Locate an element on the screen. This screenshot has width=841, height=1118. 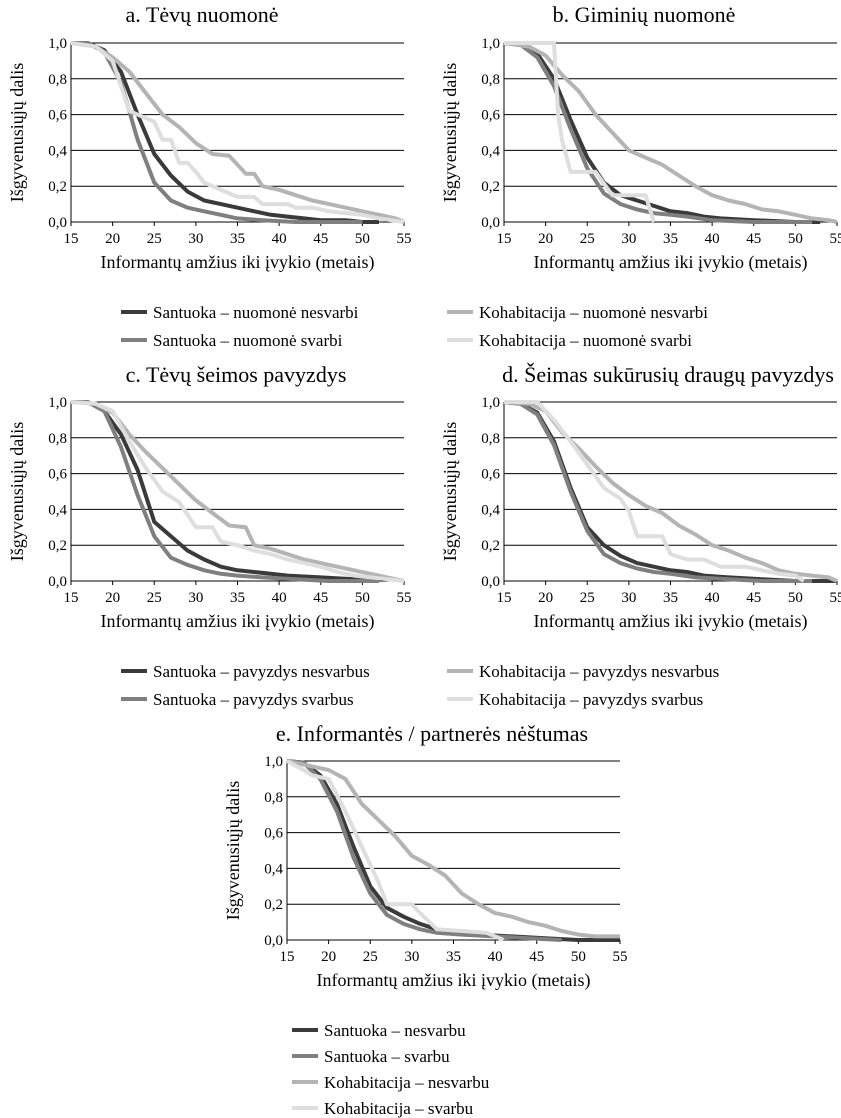
chart-title: b. Giminių nuomonė is located at coordinates (644, 14).